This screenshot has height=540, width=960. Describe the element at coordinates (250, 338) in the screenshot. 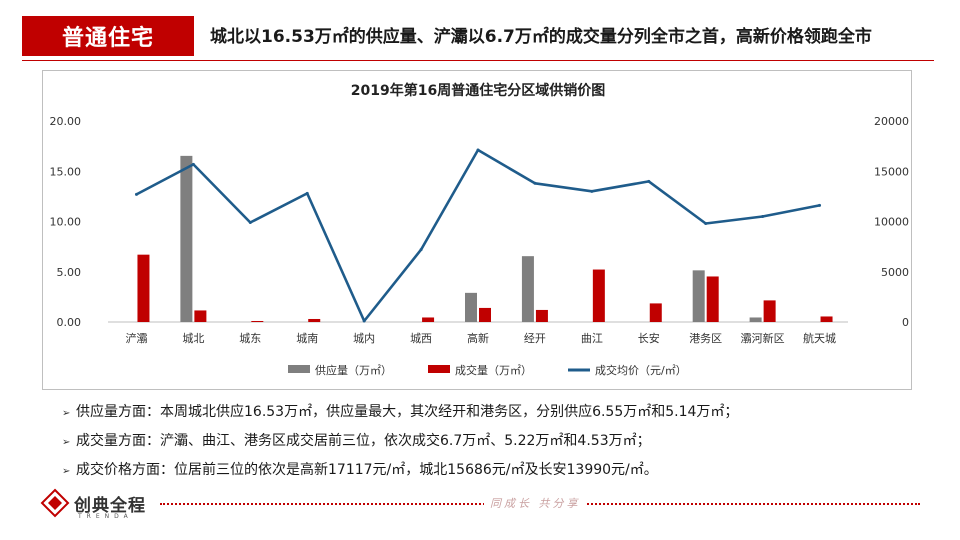

I see `x-tick-label: 城东` at that location.